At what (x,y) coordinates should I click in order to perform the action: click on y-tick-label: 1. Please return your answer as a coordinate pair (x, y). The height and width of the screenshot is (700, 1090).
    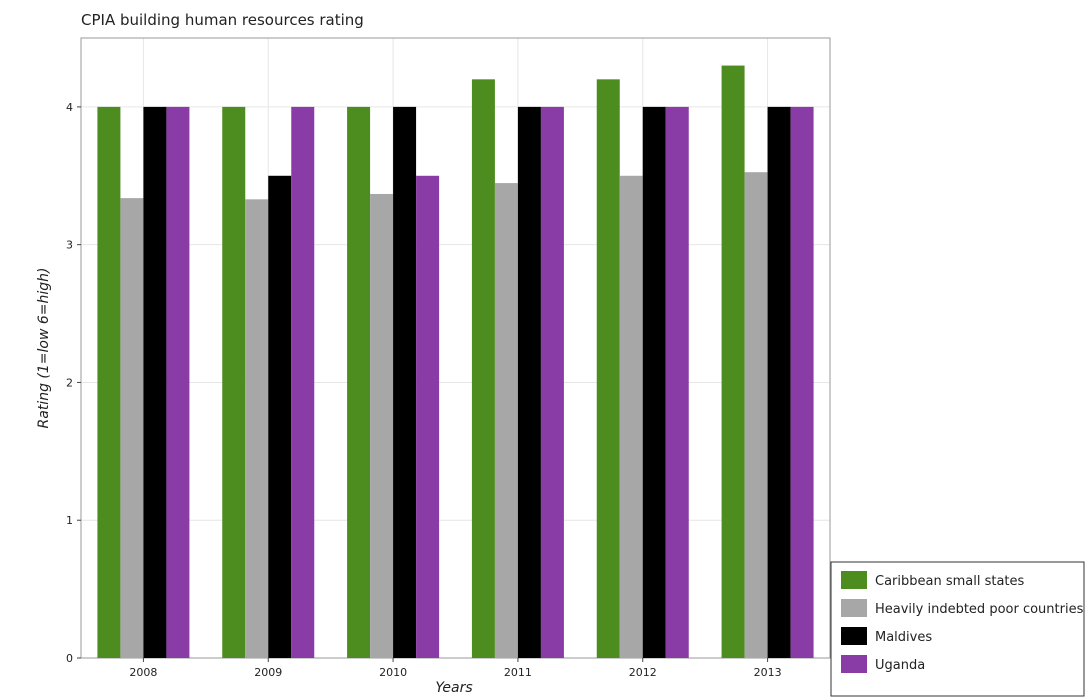
    Looking at the image, I should click on (69, 520).